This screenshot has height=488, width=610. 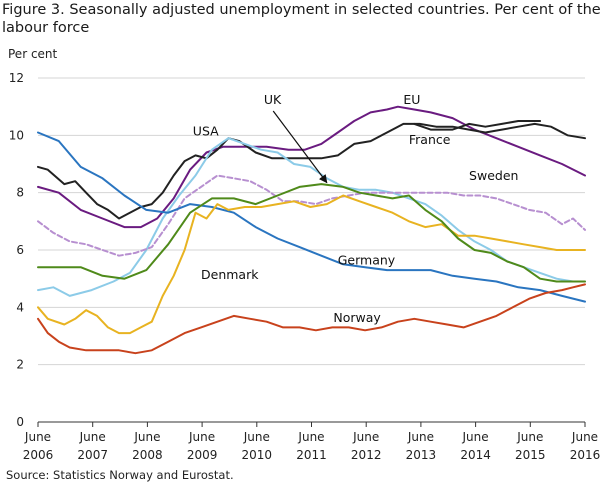 I want to click on x-tick-year: 2009, so click(x=202, y=455).